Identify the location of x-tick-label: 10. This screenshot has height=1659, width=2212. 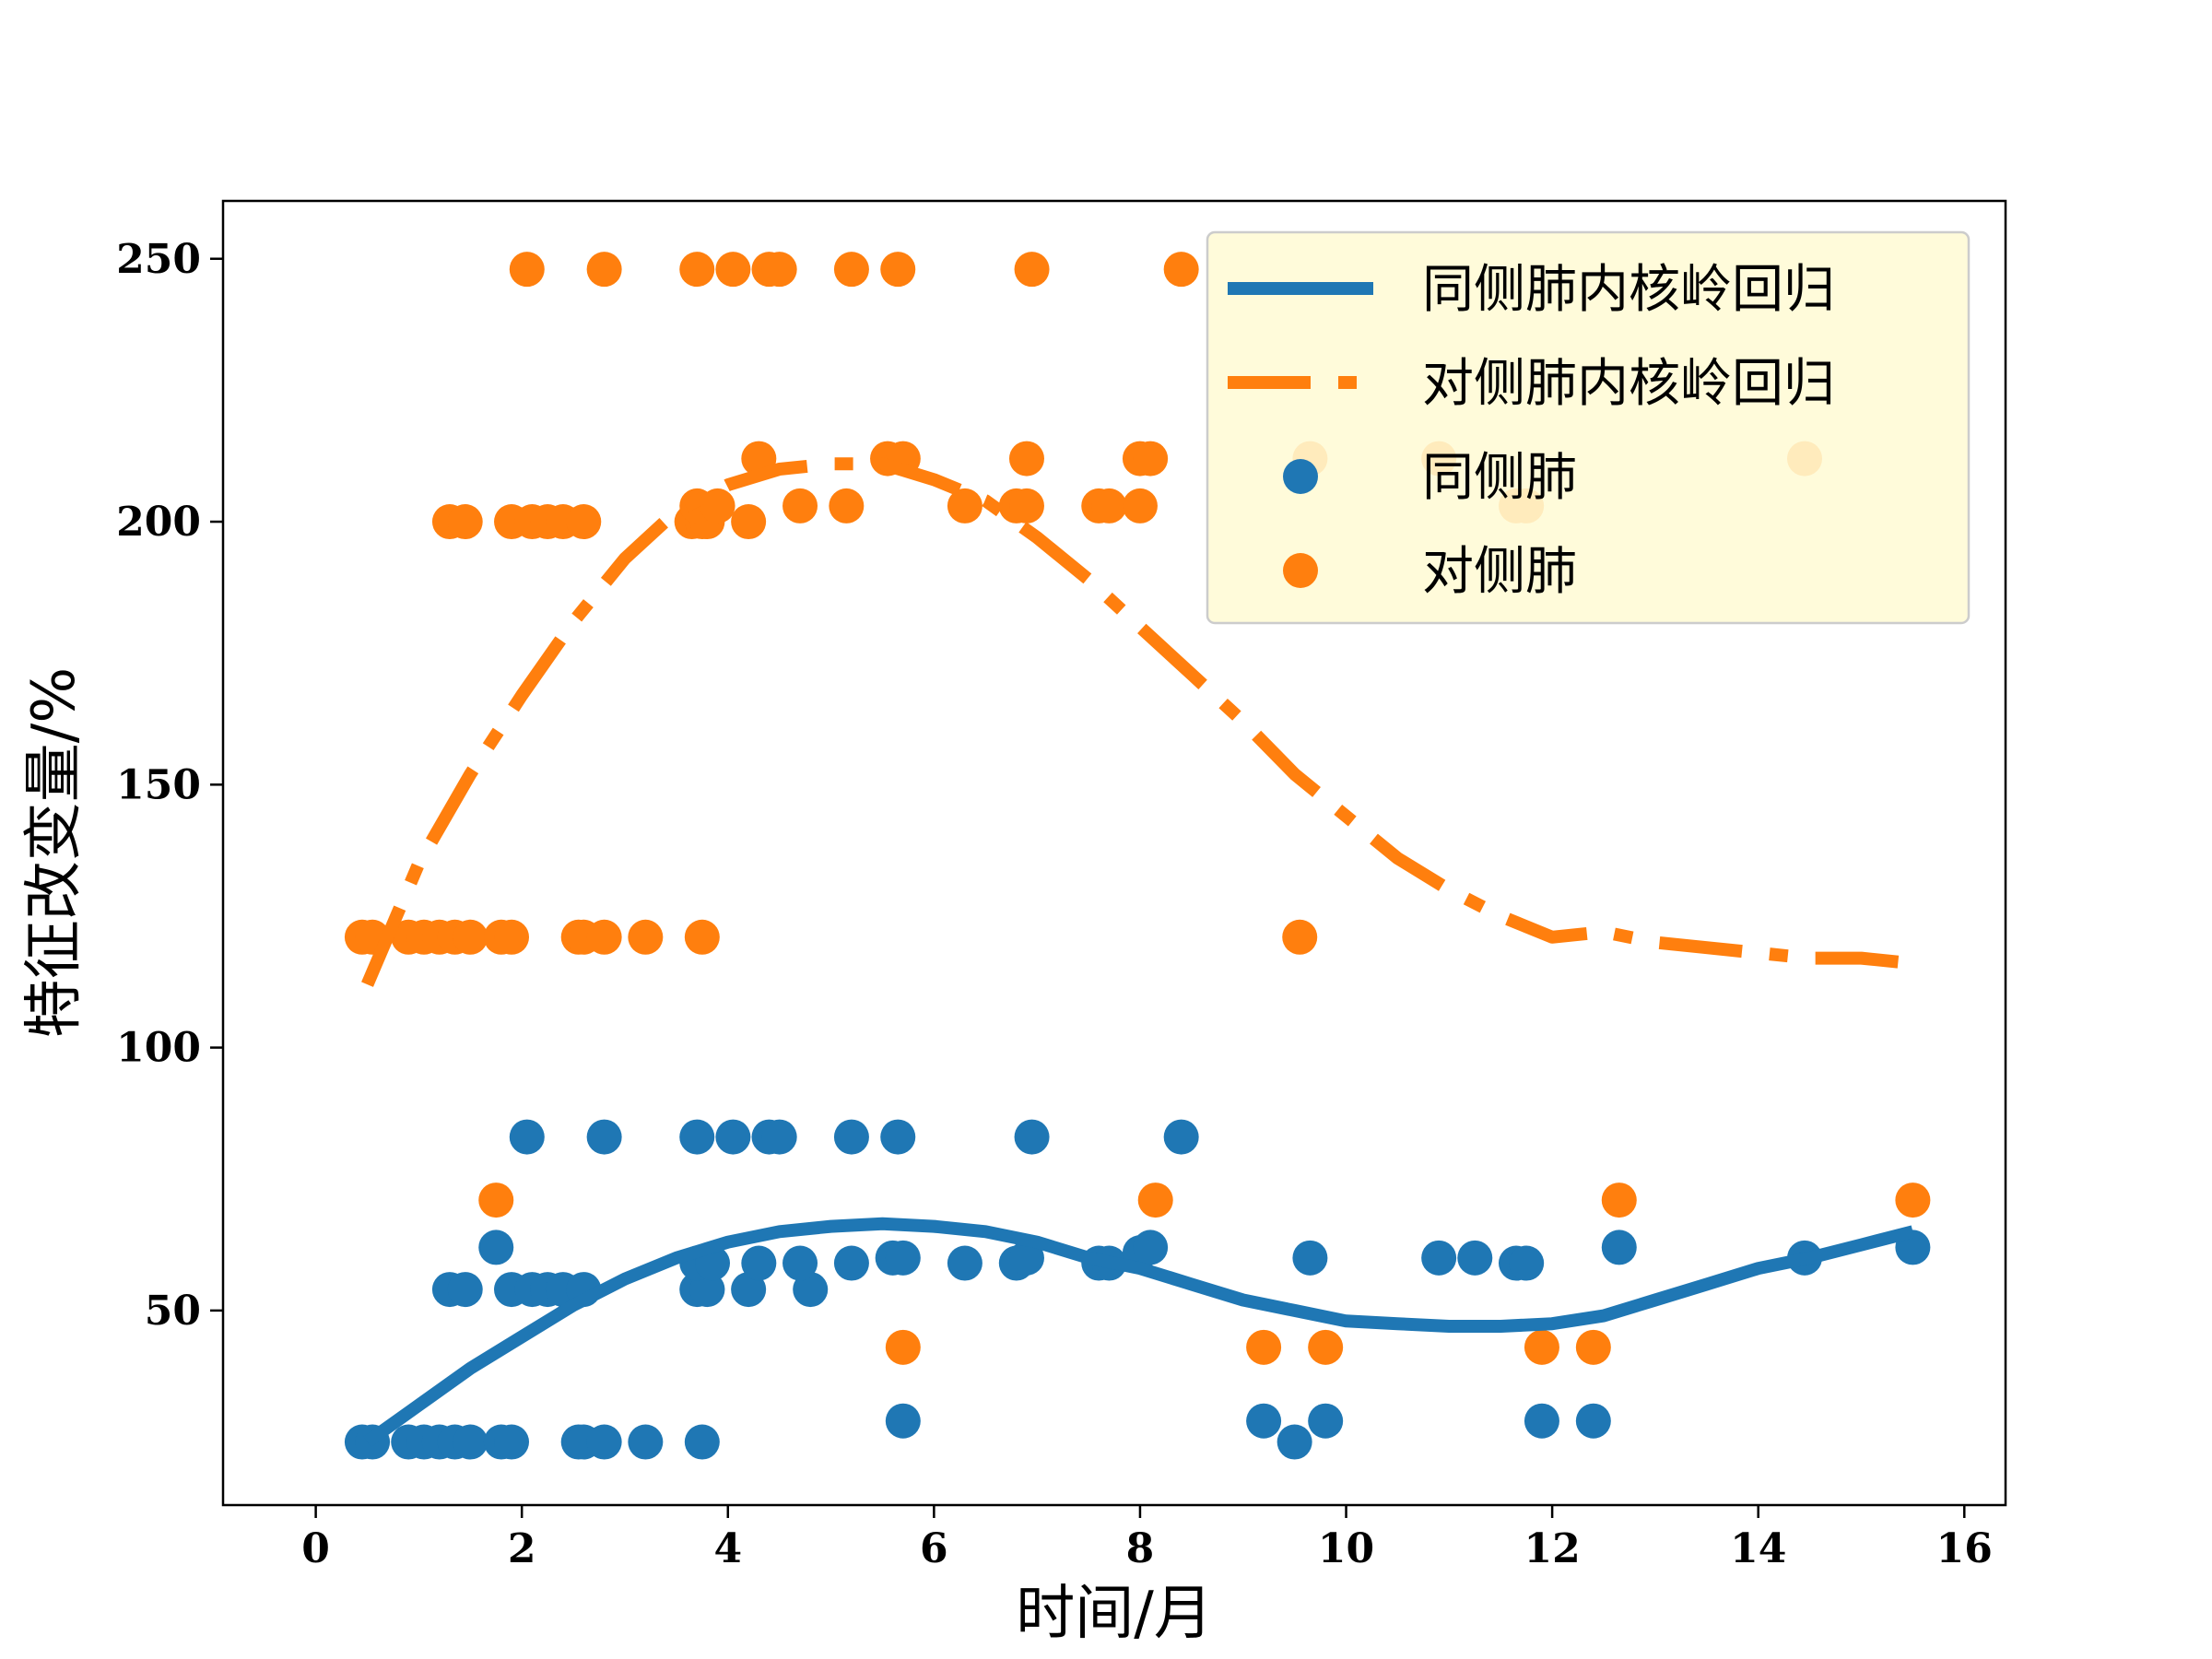
(1346, 1548).